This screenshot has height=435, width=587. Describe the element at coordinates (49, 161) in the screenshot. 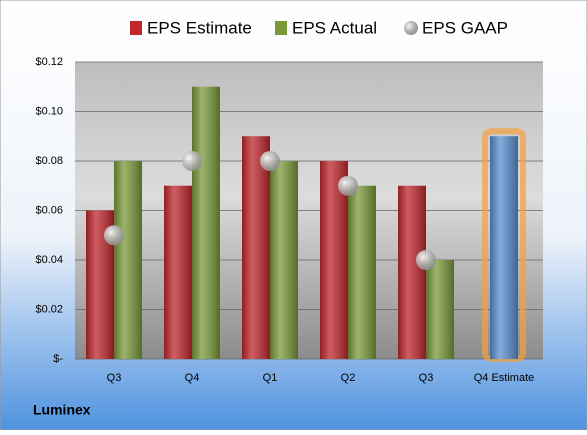

I see `y-tick-label: $0.08` at that location.